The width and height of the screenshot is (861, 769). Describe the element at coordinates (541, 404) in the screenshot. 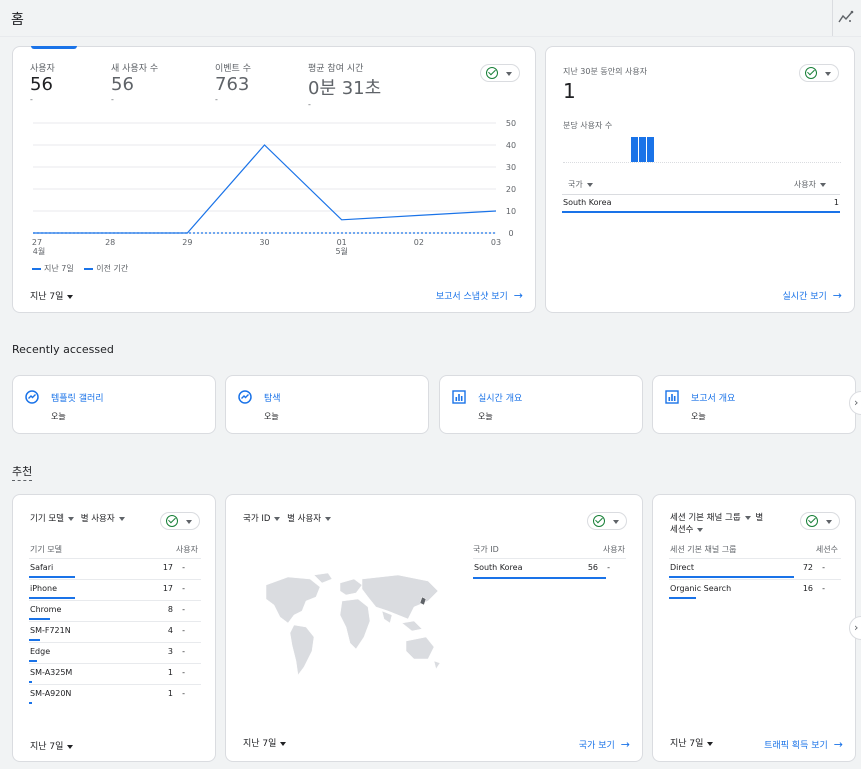

I see `recent-card-realtime-overview: 실시간 개요 오늘` at that location.